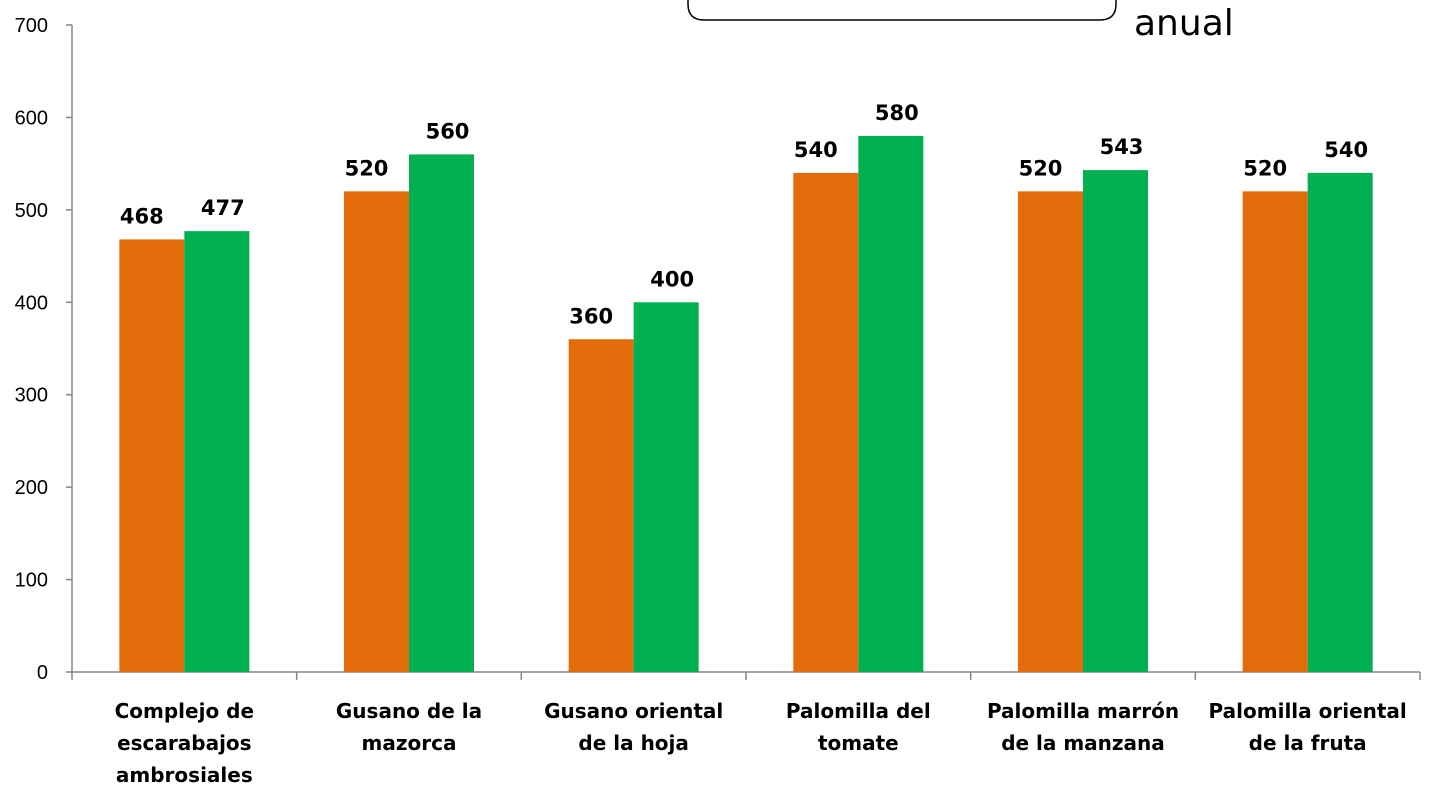 This screenshot has height=790, width=1436. I want to click on y-tick-label: 0, so click(42, 673).